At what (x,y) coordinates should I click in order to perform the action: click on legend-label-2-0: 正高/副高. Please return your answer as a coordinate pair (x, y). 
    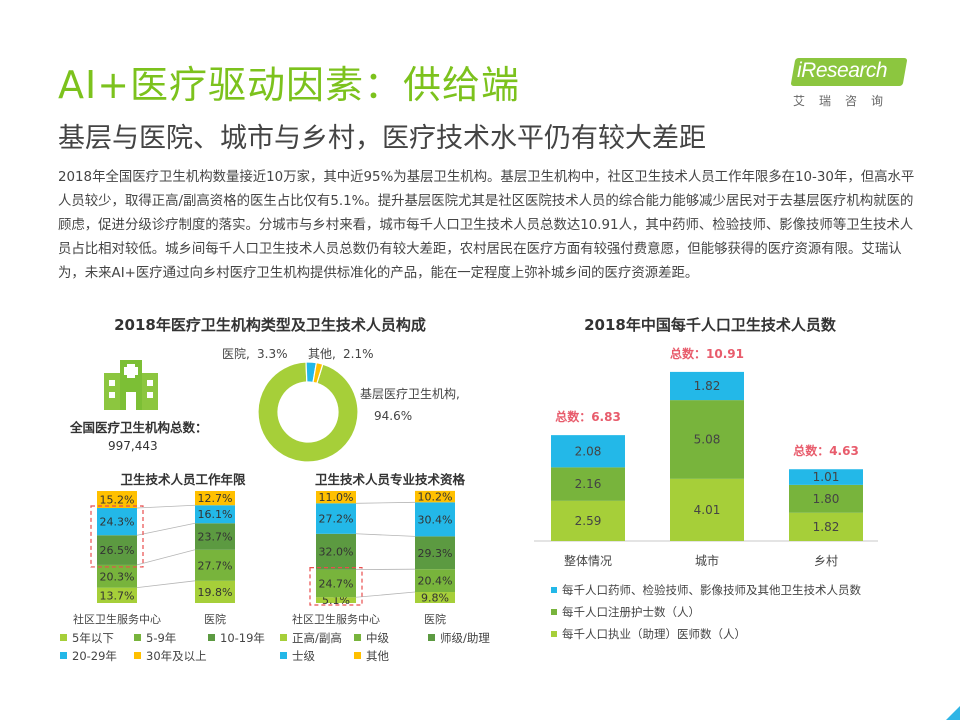
    Looking at the image, I should click on (317, 638).